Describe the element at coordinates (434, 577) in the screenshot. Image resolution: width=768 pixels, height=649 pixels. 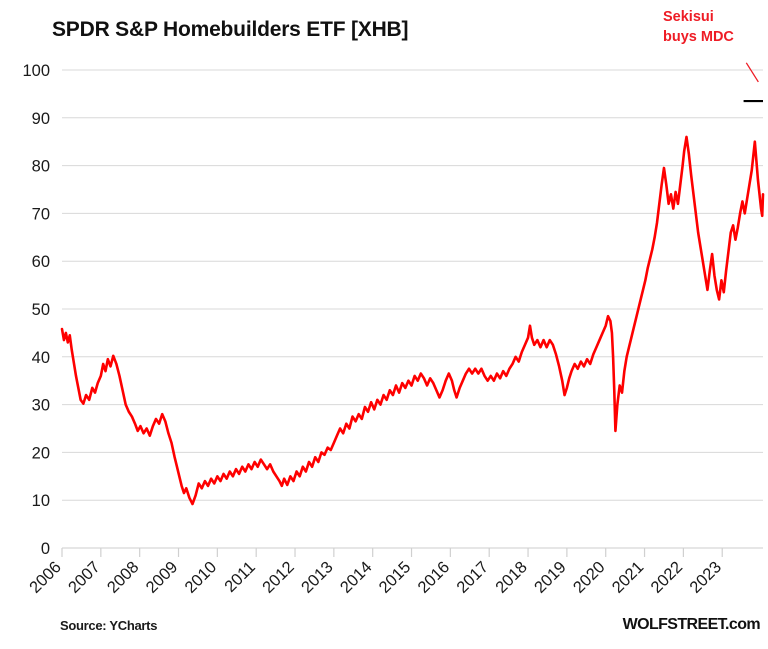
I see `x-axis-tick-label: 2016` at that location.